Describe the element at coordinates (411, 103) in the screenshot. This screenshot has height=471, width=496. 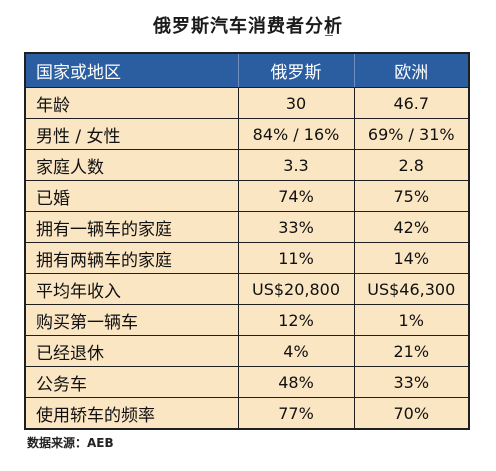
I see `europe-value: 46.7` at that location.